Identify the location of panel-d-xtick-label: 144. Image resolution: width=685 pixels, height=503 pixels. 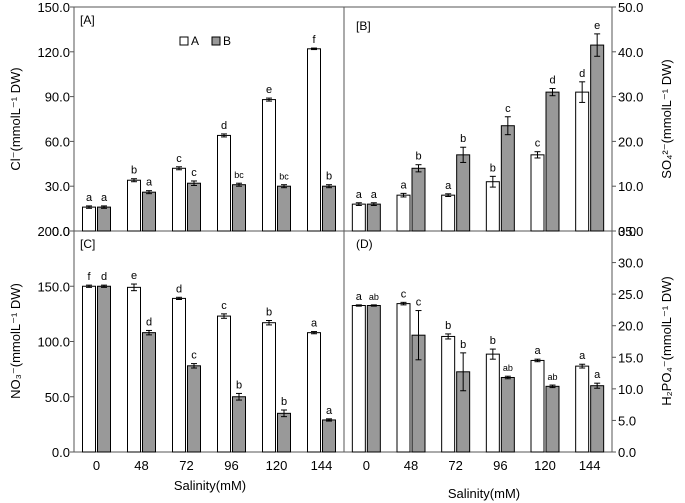
(590, 465).